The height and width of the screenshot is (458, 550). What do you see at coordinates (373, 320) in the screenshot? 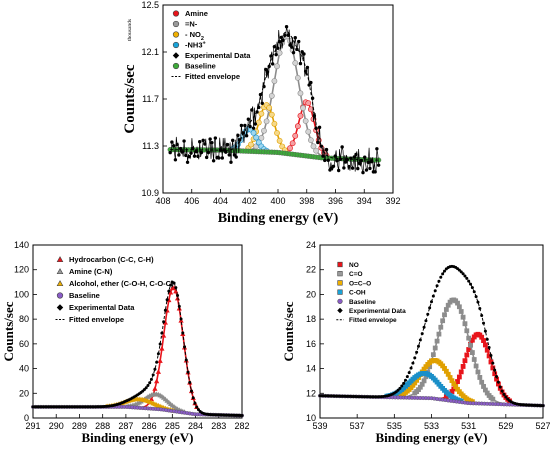
I see `legend-label: Fitted envelope` at bounding box center [373, 320].